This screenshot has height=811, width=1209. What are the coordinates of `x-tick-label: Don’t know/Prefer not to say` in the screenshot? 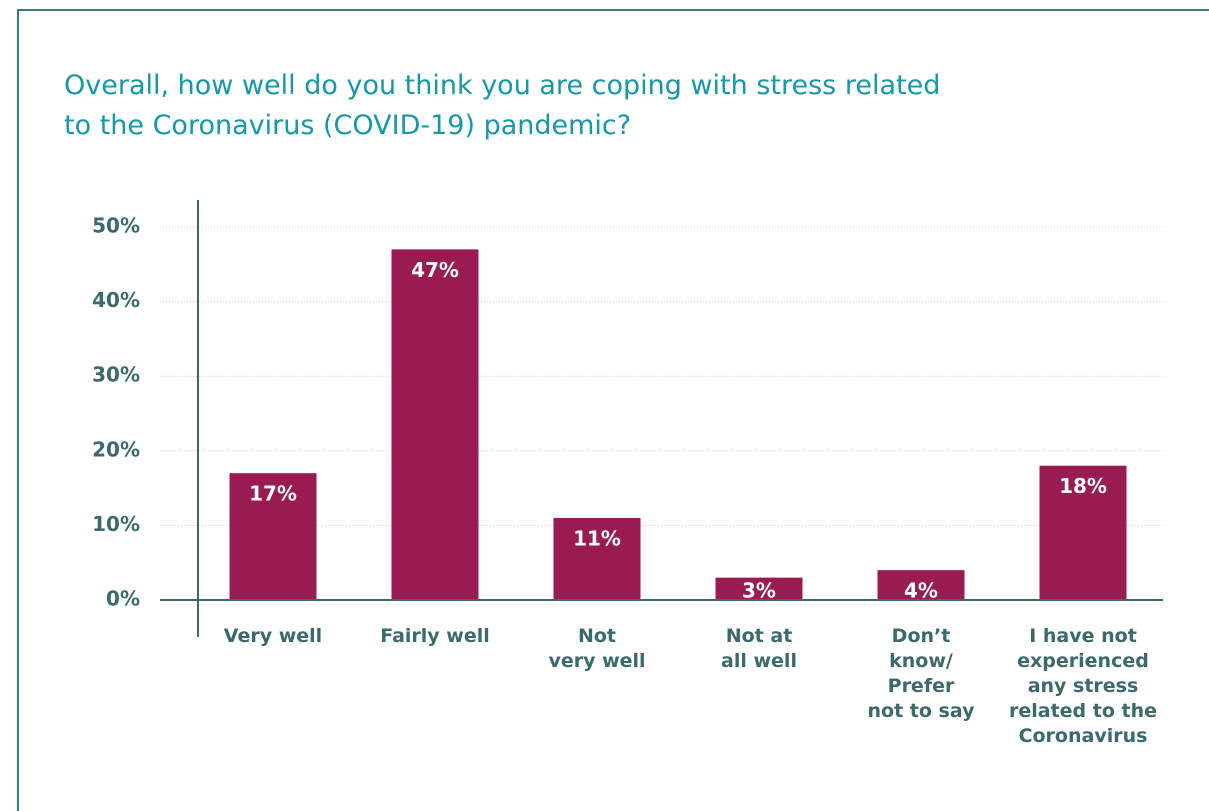 It's located at (922, 673).